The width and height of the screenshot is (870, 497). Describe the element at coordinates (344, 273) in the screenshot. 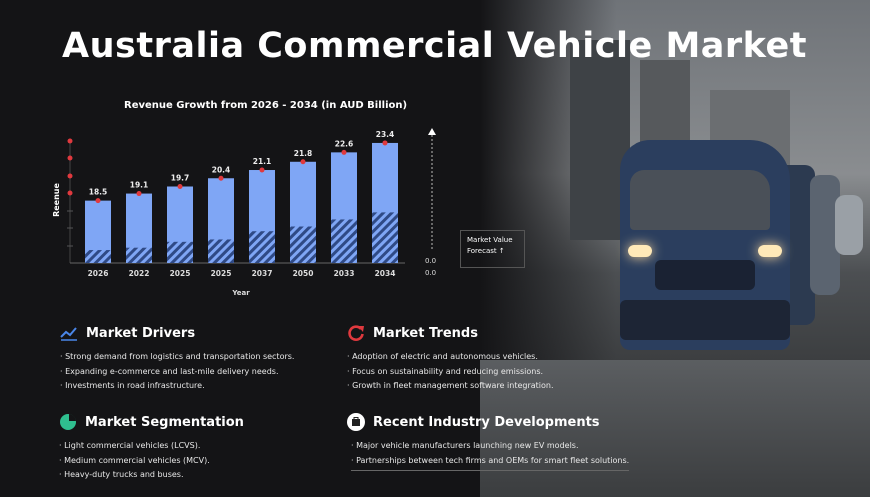

I see `x-tick-label: 2033` at that location.